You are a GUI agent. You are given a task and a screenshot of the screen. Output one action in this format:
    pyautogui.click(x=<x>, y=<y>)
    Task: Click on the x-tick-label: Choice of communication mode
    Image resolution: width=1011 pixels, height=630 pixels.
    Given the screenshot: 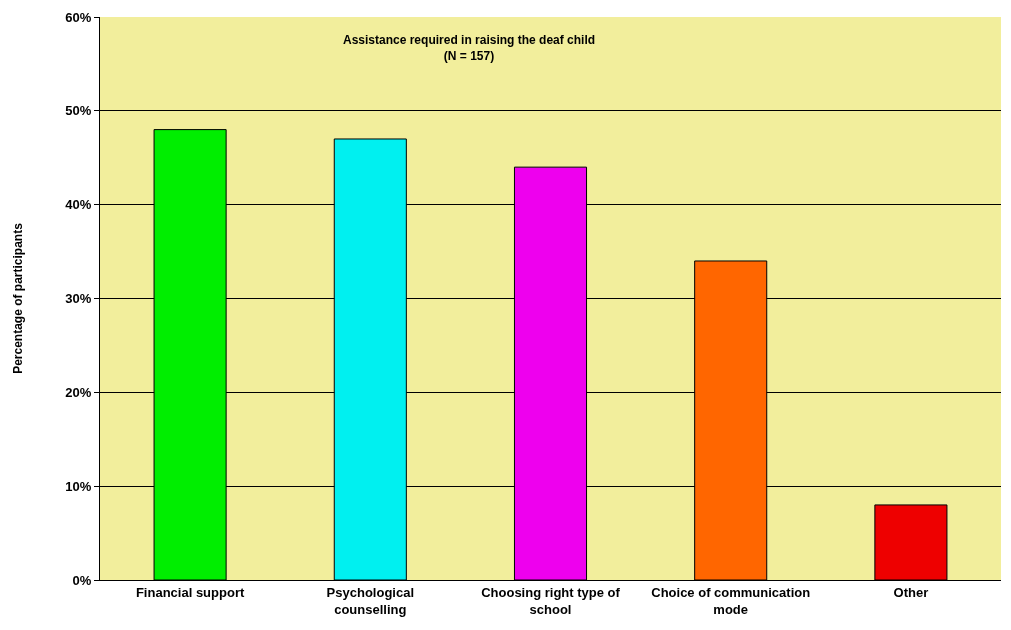 What is the action you would take?
    pyautogui.click(x=731, y=600)
    